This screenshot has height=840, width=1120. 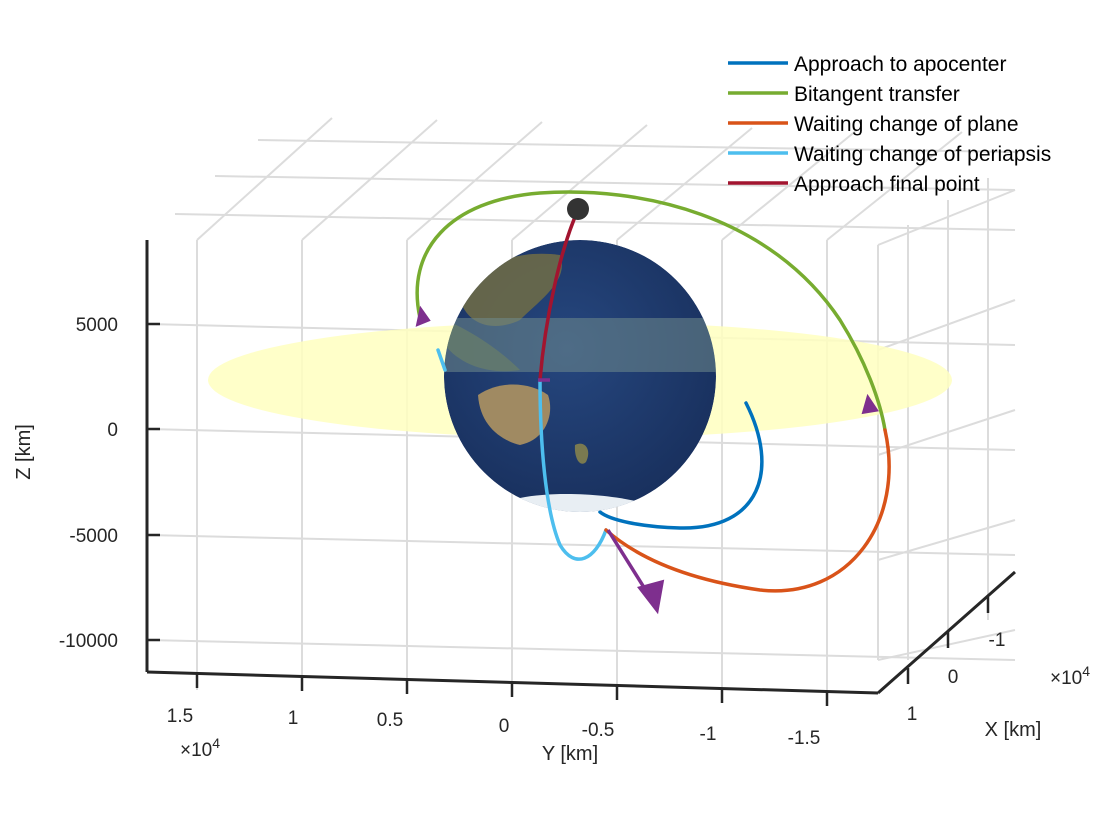 What do you see at coordinates (877, 94) in the screenshot?
I see `legend-entry: Bitangent transfer` at bounding box center [877, 94].